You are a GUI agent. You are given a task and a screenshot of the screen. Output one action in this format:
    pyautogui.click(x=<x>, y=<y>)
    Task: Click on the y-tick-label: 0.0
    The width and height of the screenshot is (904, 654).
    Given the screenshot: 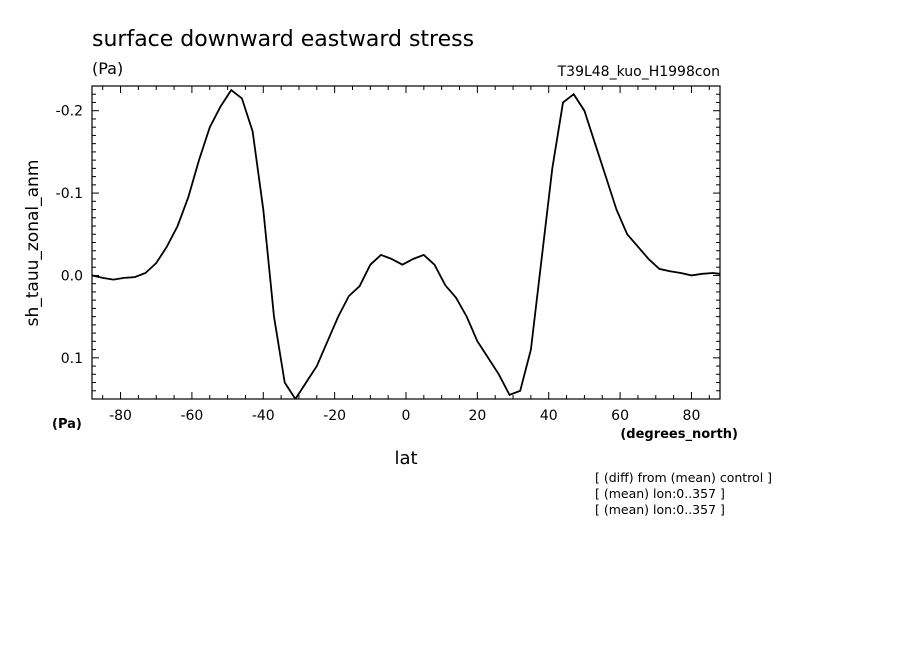 What is the action you would take?
    pyautogui.click(x=72, y=276)
    